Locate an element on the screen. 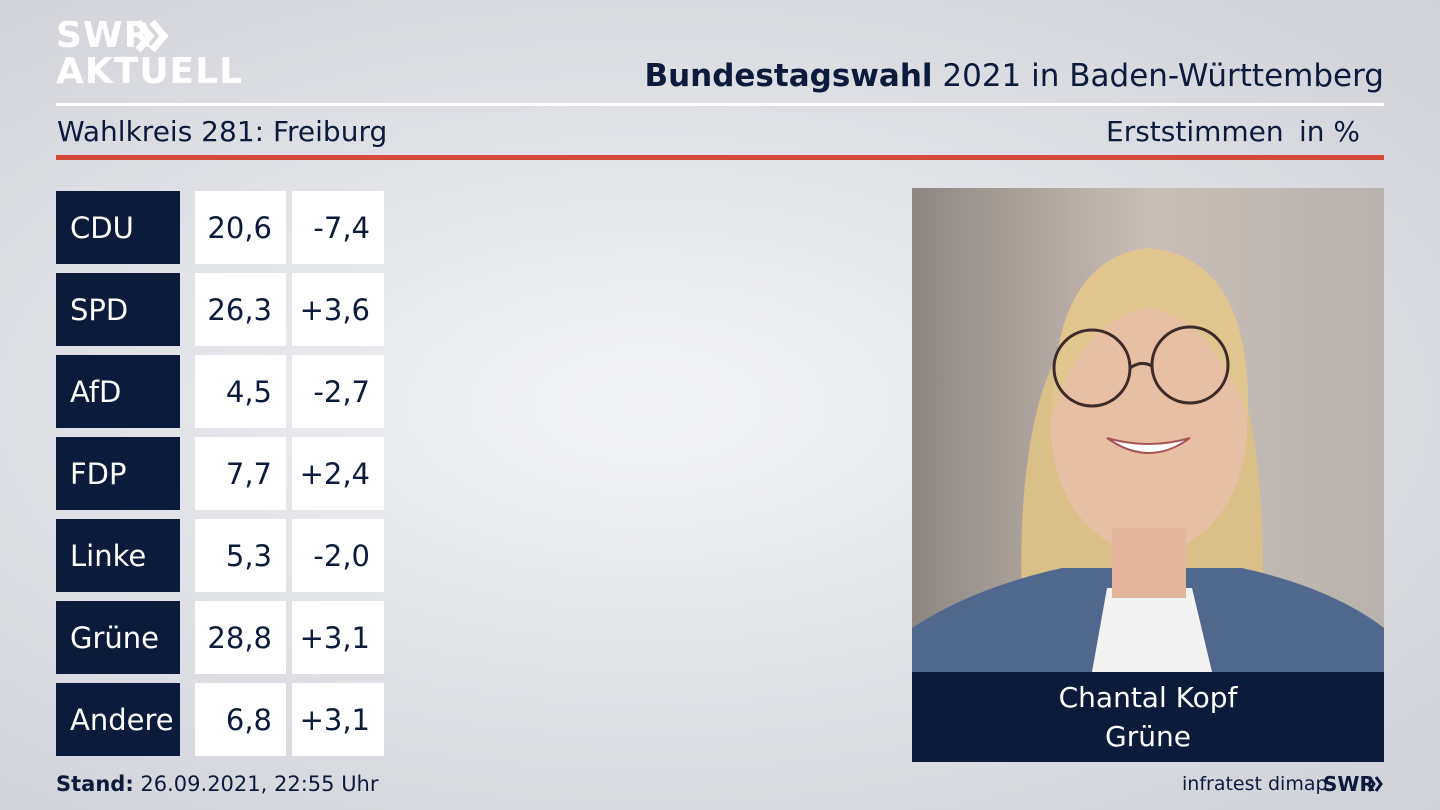 The height and width of the screenshot is (810, 1440). vote-change: -7,4 is located at coordinates (338, 227).